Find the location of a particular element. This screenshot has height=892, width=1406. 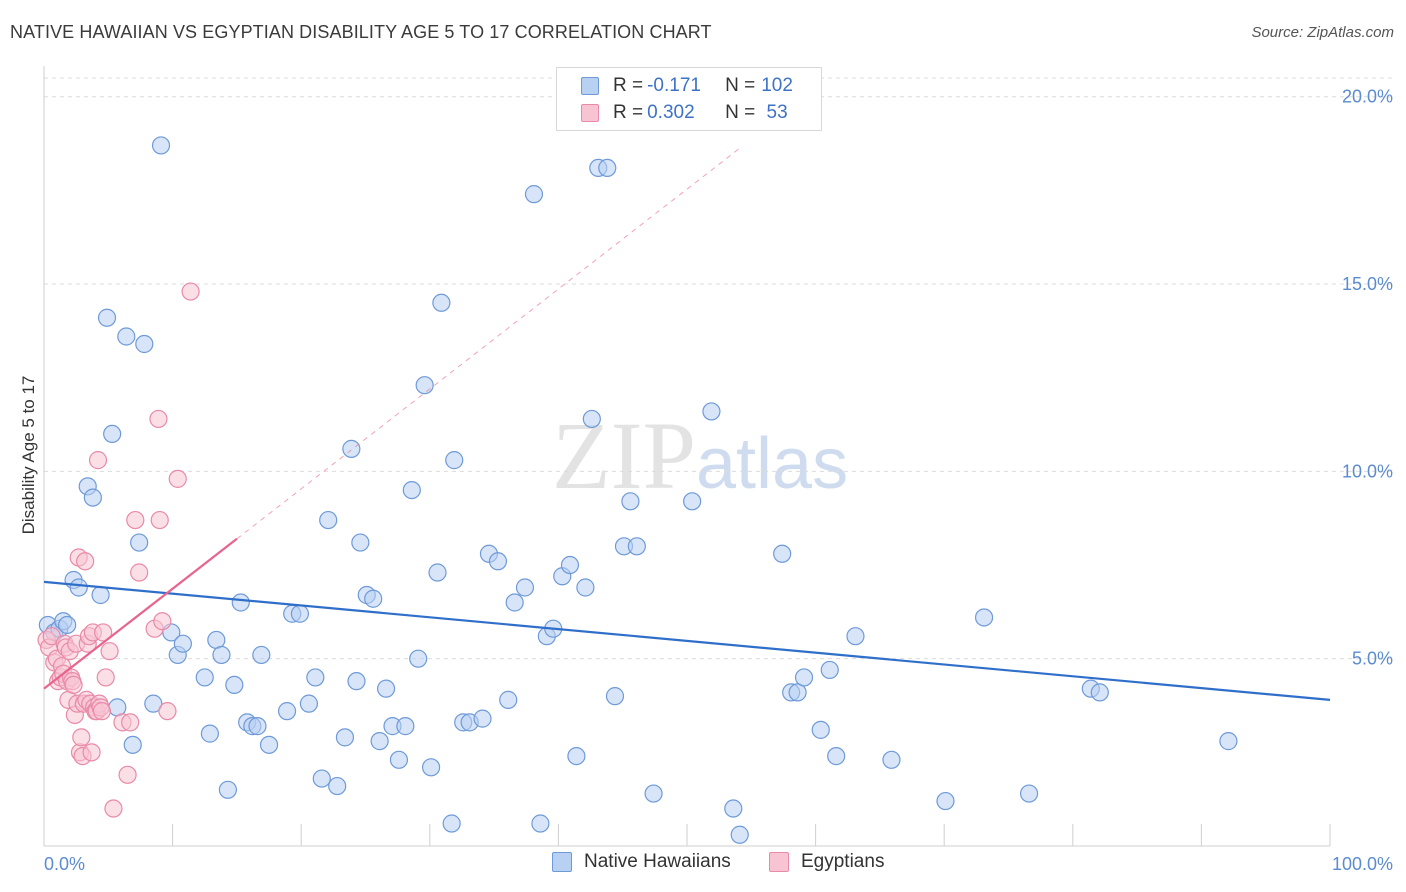

x-tick-label: 100.0% is located at coordinates (1362, 864).